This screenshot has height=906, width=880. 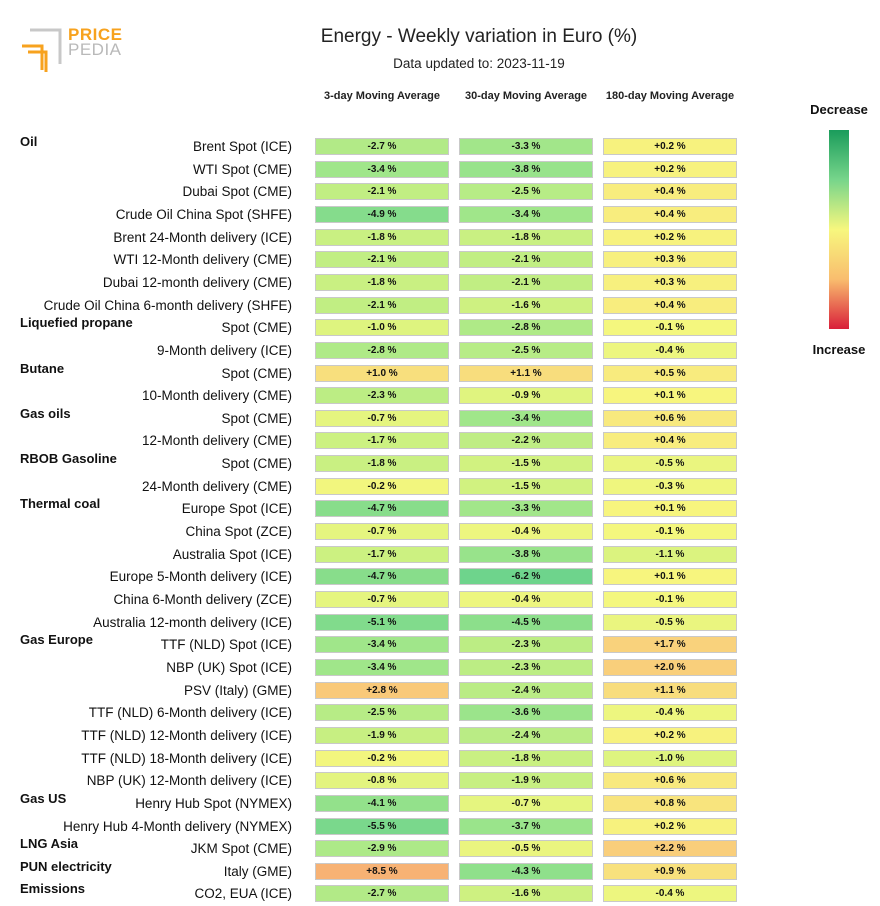 I want to click on value-cell: -2.9 %, so click(x=382, y=849).